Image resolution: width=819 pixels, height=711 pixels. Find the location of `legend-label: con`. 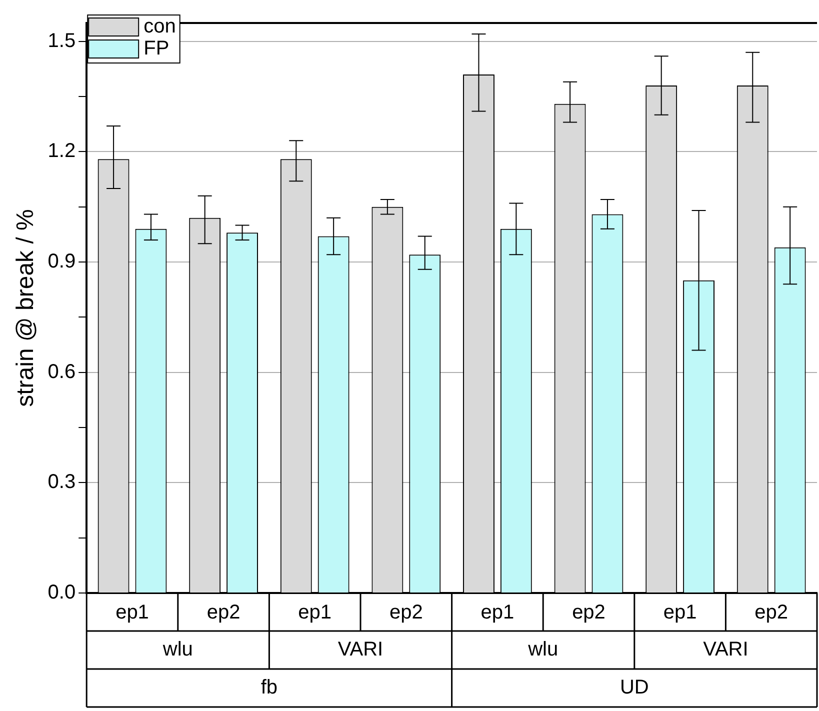

legend-label: con is located at coordinates (160, 27).